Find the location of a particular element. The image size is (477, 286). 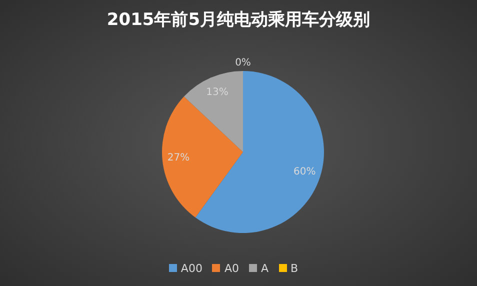

text: 0% is located at coordinates (243, 63).